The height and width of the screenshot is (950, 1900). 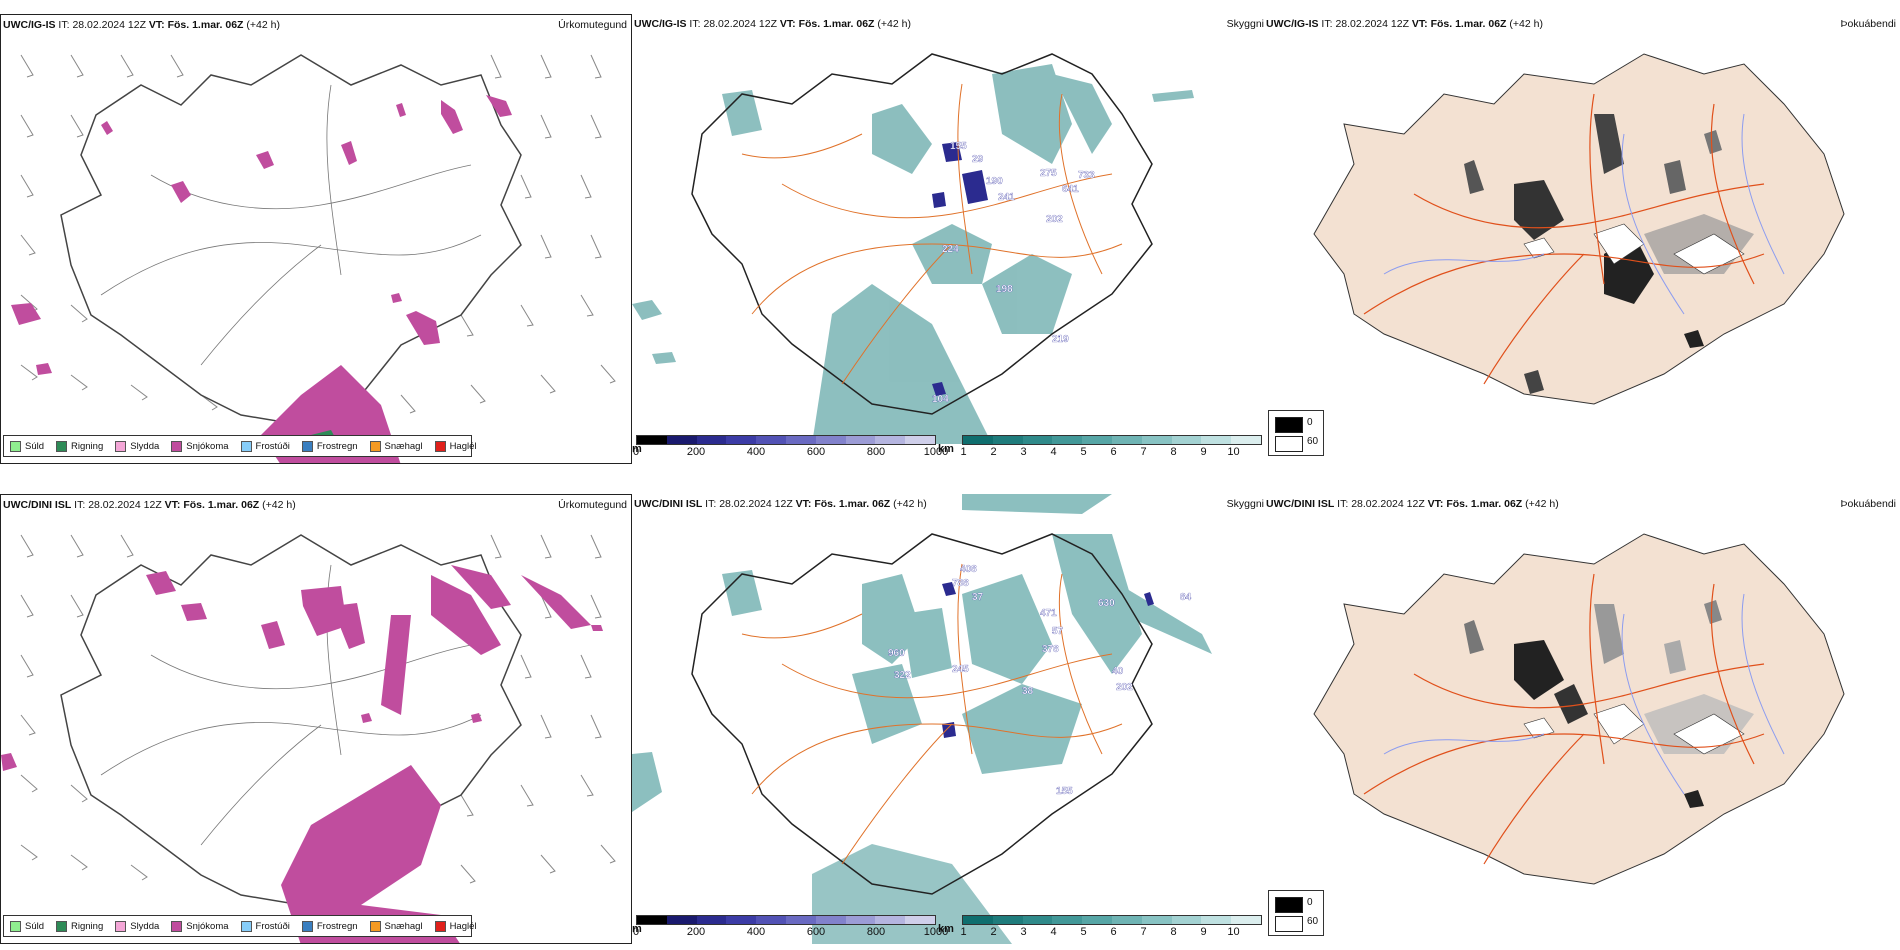 I want to click on colorbar-m-unit: m, so click(x=637, y=449).